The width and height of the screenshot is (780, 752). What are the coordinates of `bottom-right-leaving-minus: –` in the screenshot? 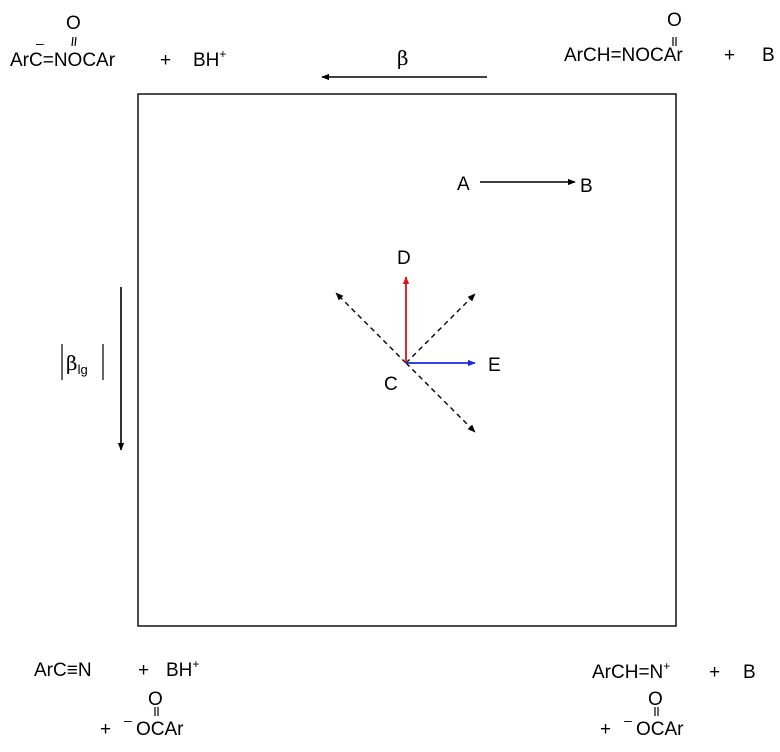 It's located at (628, 720).